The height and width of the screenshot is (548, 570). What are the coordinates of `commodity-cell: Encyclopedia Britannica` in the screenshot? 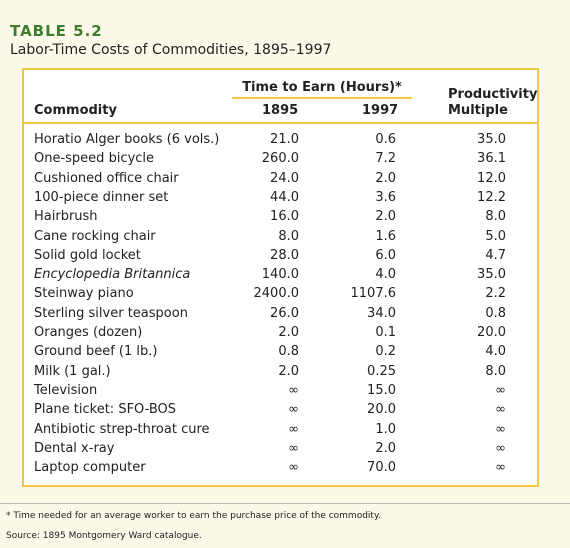 It's located at (112, 275).